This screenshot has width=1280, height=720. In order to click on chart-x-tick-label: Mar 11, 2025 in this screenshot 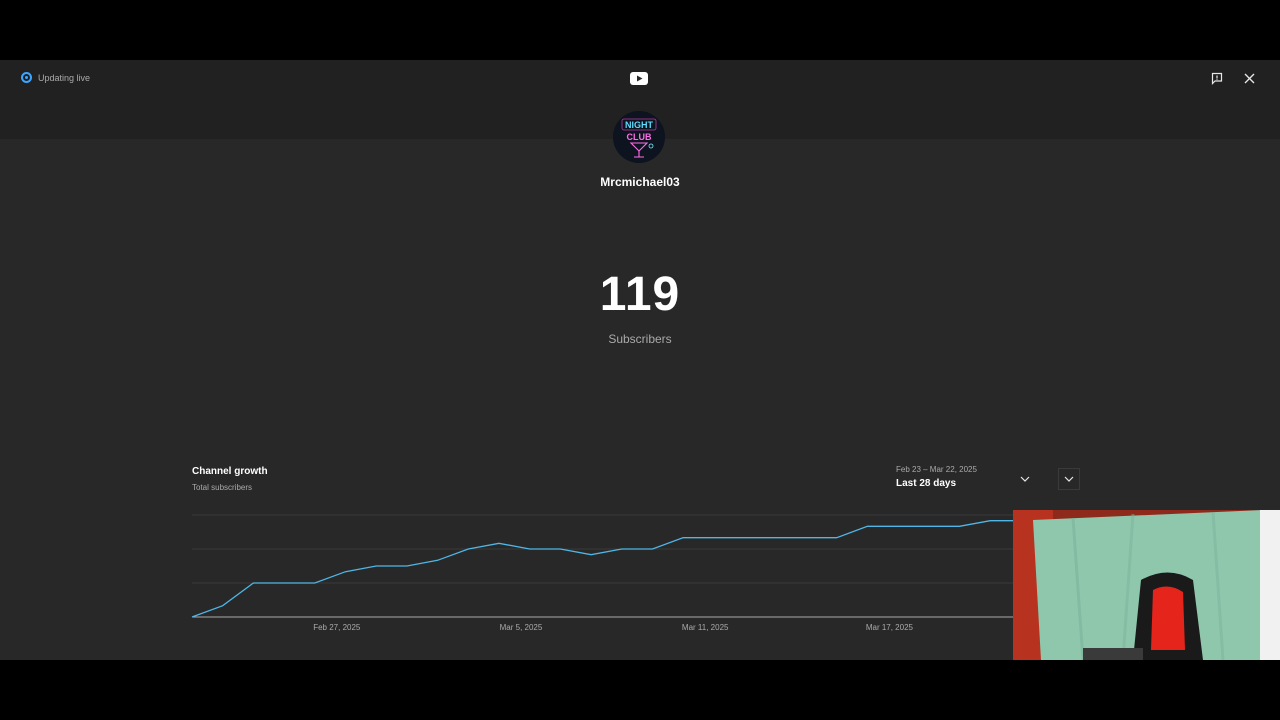, I will do `click(705, 627)`.